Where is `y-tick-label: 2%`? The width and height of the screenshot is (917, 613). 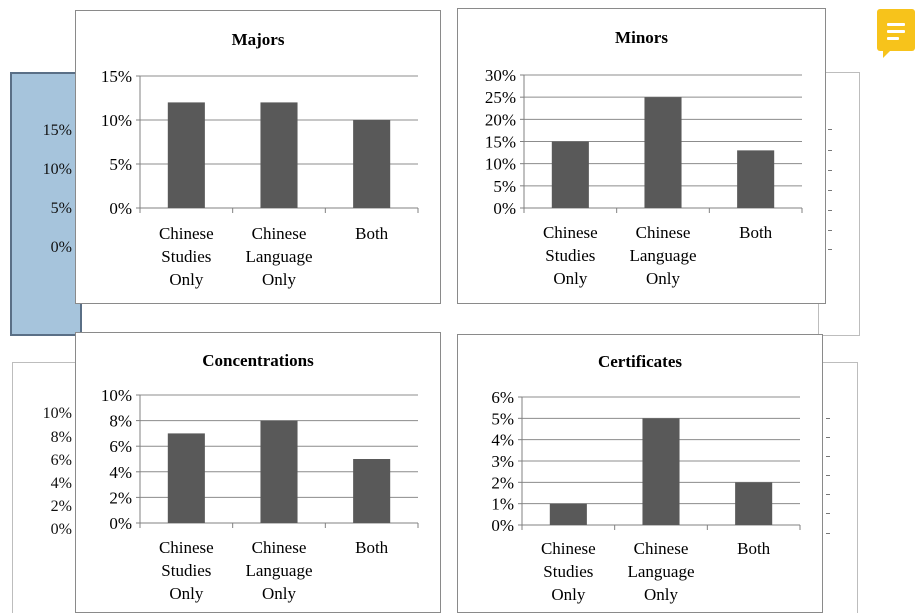
y-tick-label: 2% is located at coordinates (120, 497).